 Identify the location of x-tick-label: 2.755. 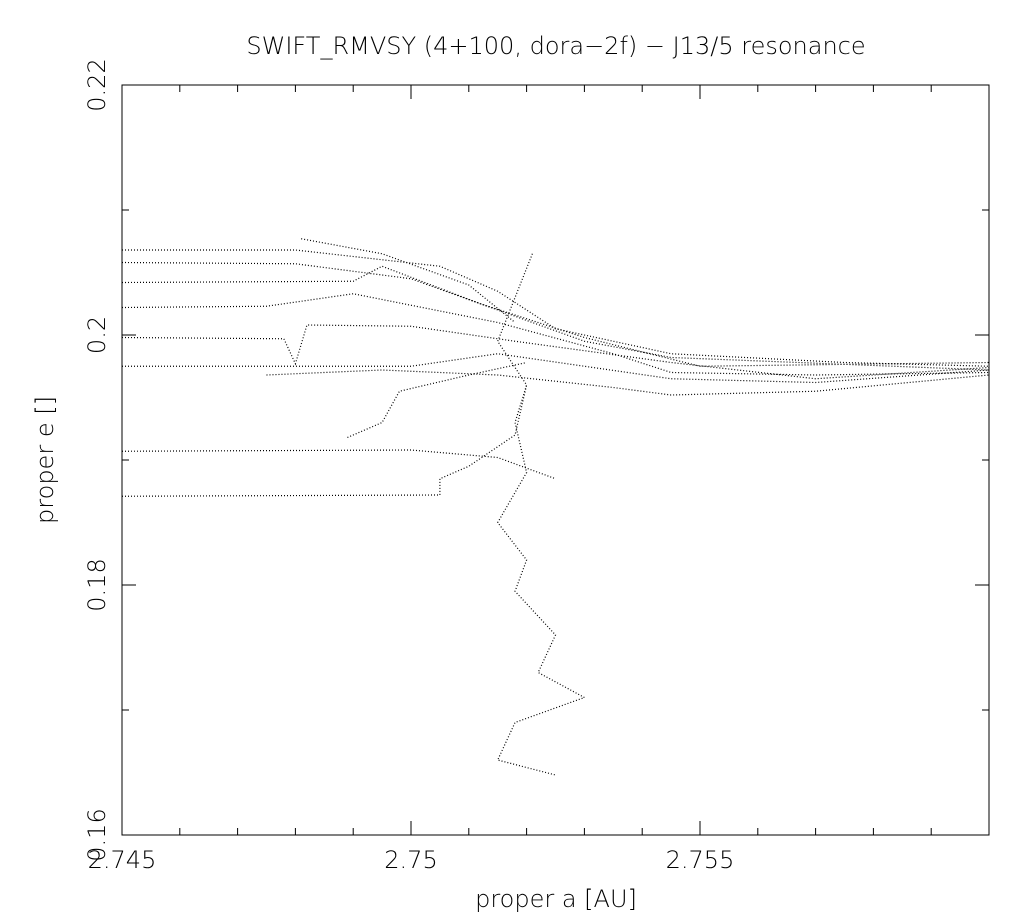
(700, 860).